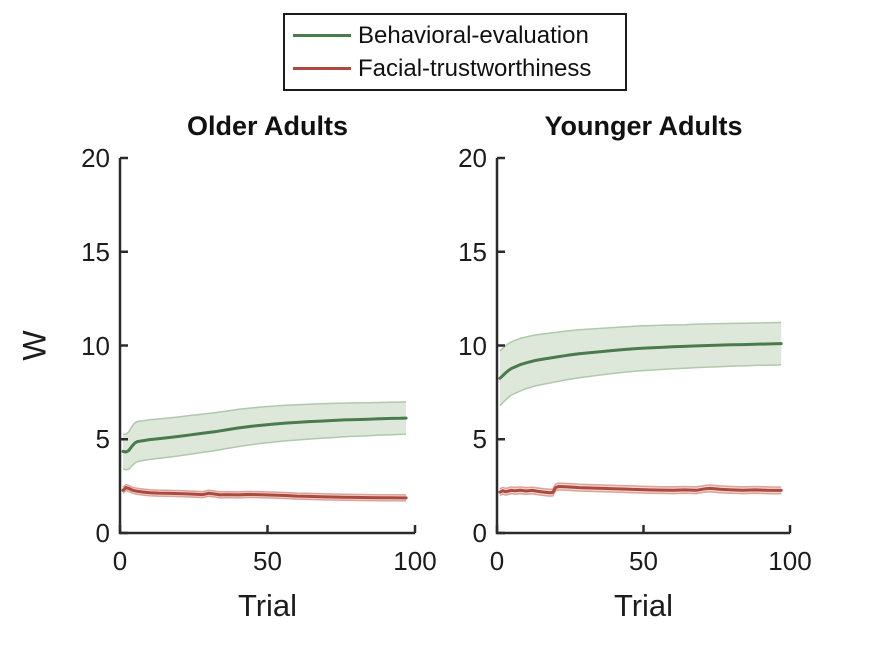  What do you see at coordinates (322, 68) in the screenshot?
I see `legend-line-swatch-red` at bounding box center [322, 68].